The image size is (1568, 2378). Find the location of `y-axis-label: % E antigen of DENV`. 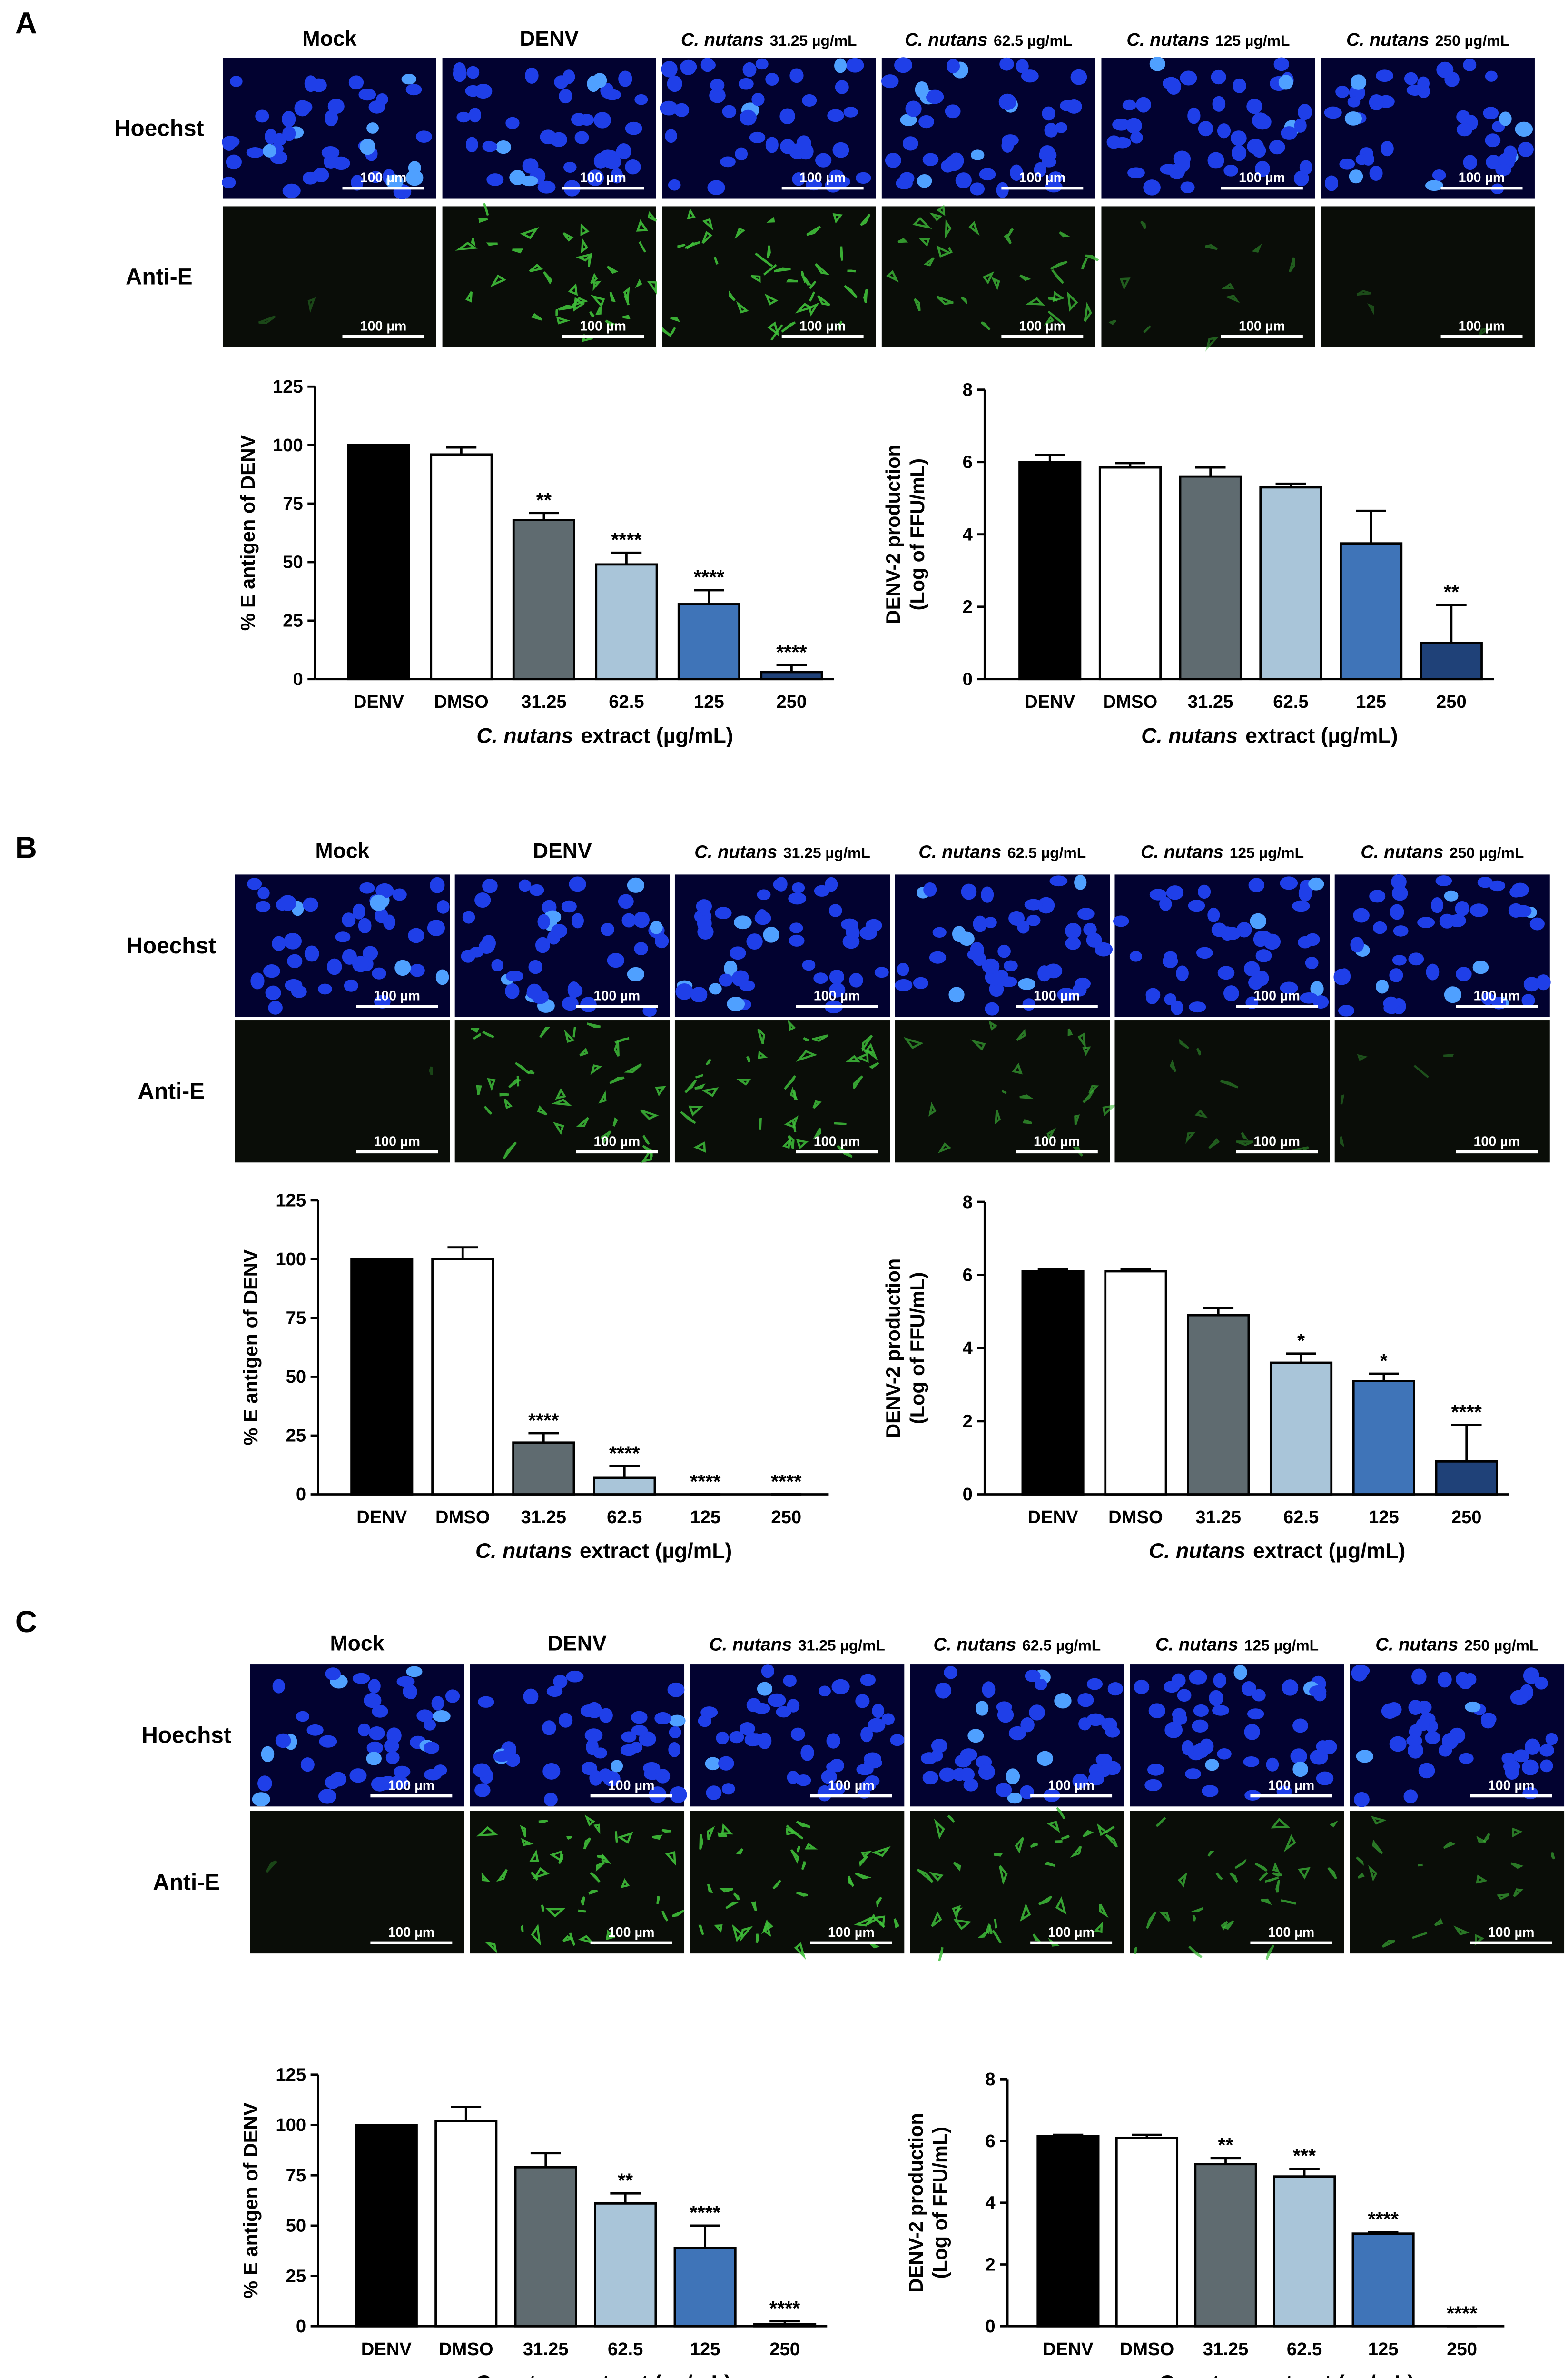

y-axis-label: % E antigen of DENV is located at coordinates (251, 2200).